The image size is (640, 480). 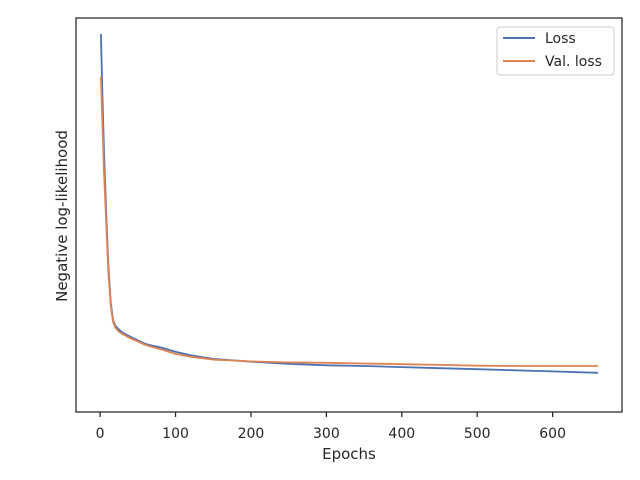 What do you see at coordinates (560, 39) in the screenshot?
I see `legend-label-loss: Loss` at bounding box center [560, 39].